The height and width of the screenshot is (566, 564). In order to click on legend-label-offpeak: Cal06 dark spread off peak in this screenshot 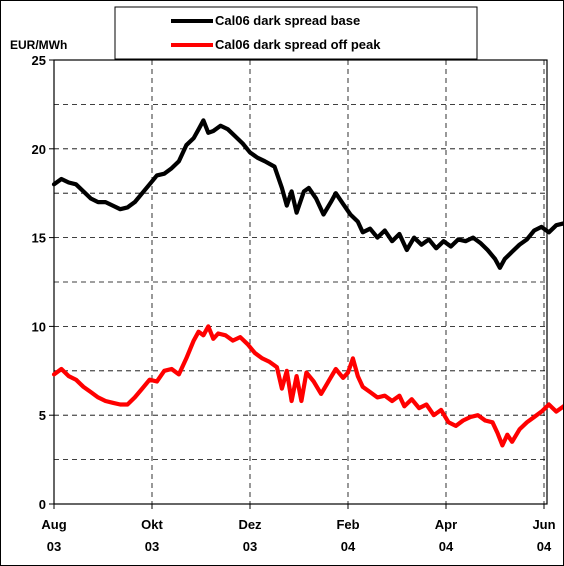, I will do `click(298, 44)`.